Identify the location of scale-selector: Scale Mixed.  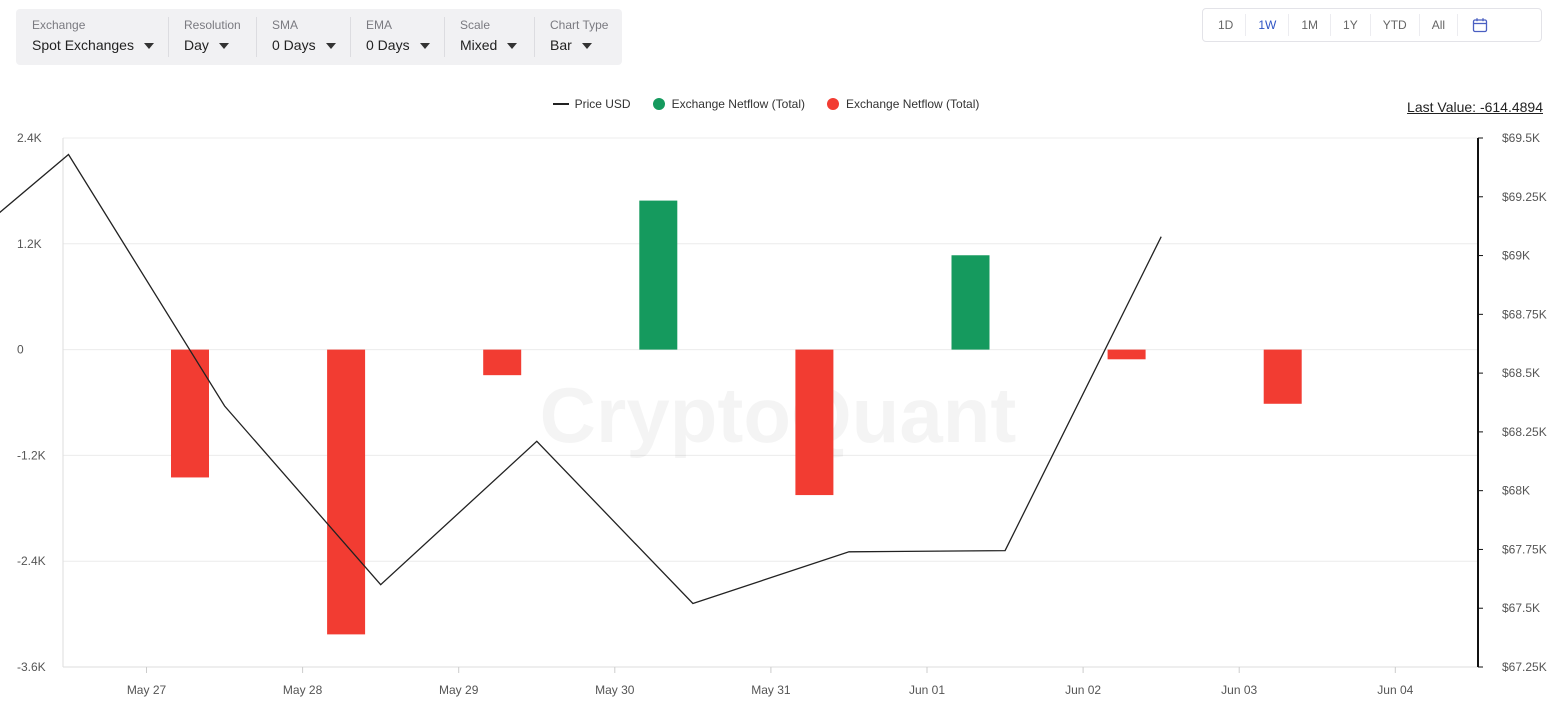
(489, 37).